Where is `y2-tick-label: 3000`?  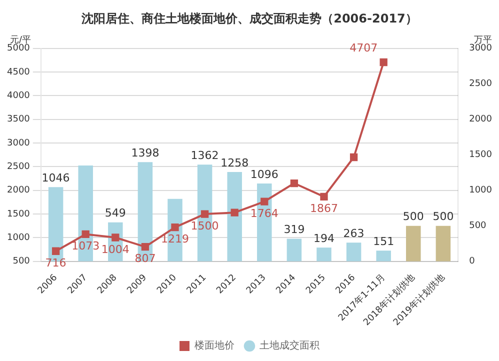 y2-tick-label: 3000 is located at coordinates (480, 49).